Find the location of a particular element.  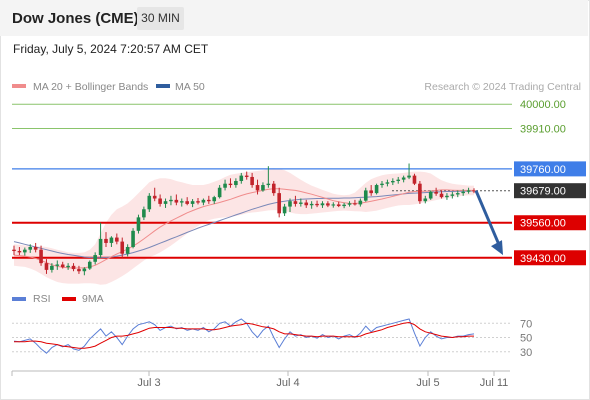

rsi-legend-label: RSI is located at coordinates (42, 299).